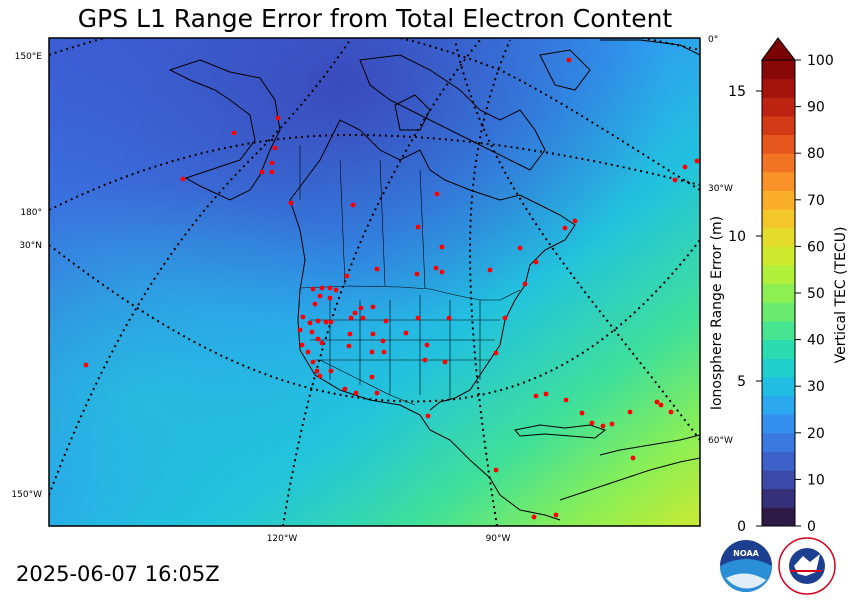  What do you see at coordinates (410, 275) in the screenshot?
I see `political-boundaries` at bounding box center [410, 275].